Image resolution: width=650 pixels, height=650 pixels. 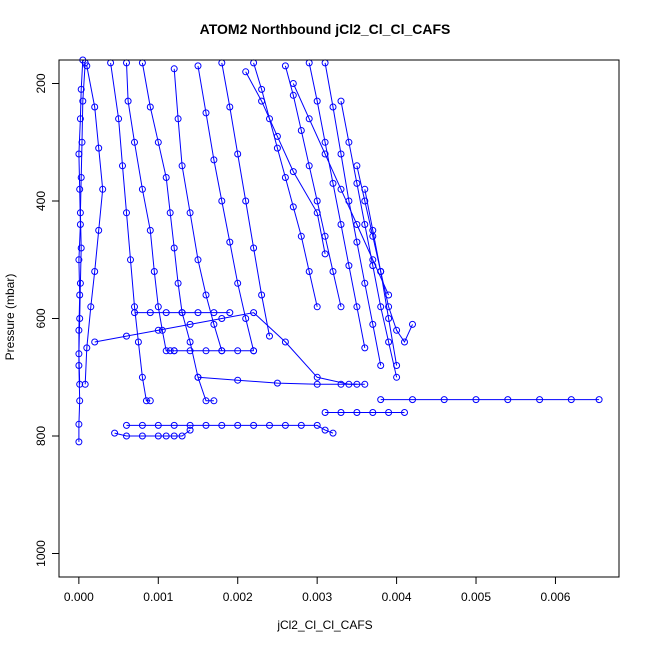 I want to click on y-tick-label: 600, so click(x=41, y=318).